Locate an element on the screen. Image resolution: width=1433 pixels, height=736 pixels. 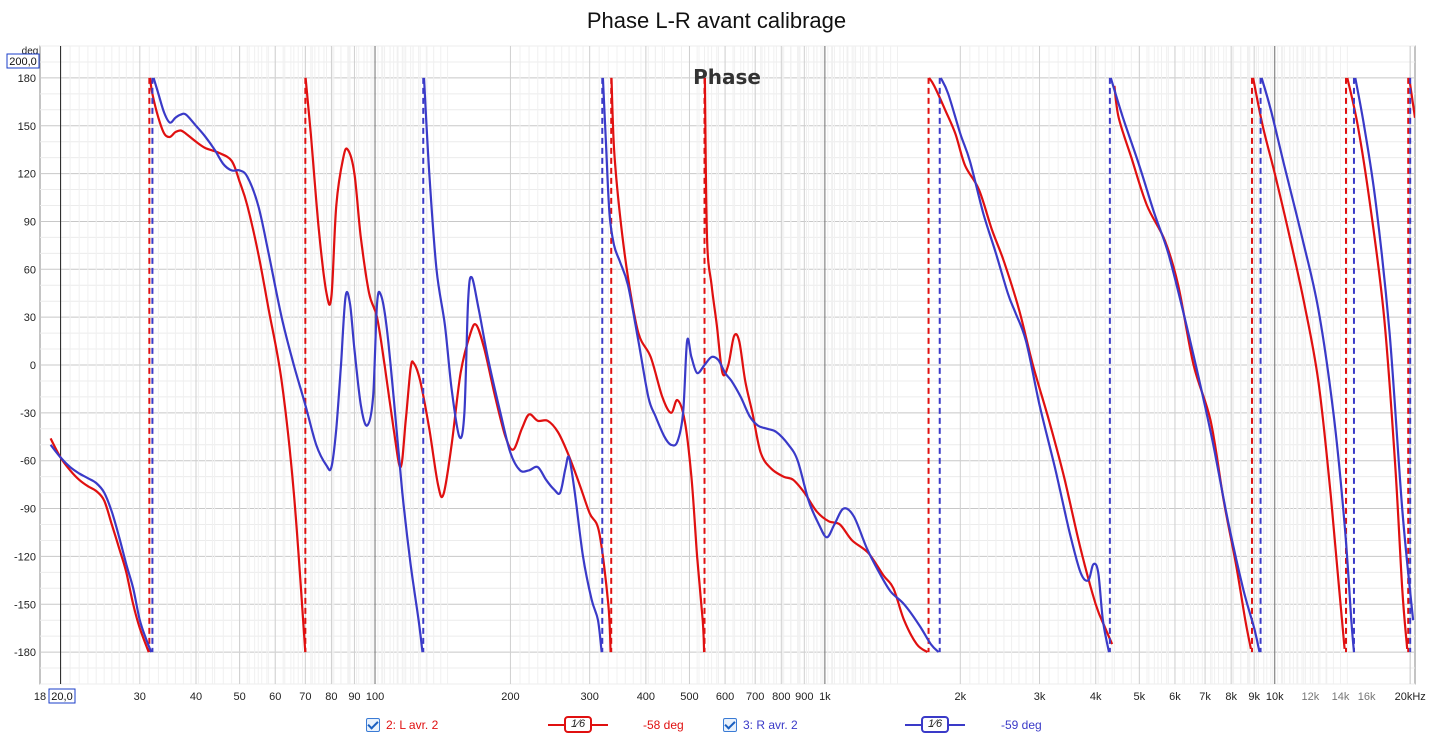
series-l-readout-wrap: -58 deg is located at coordinates (663, 725).